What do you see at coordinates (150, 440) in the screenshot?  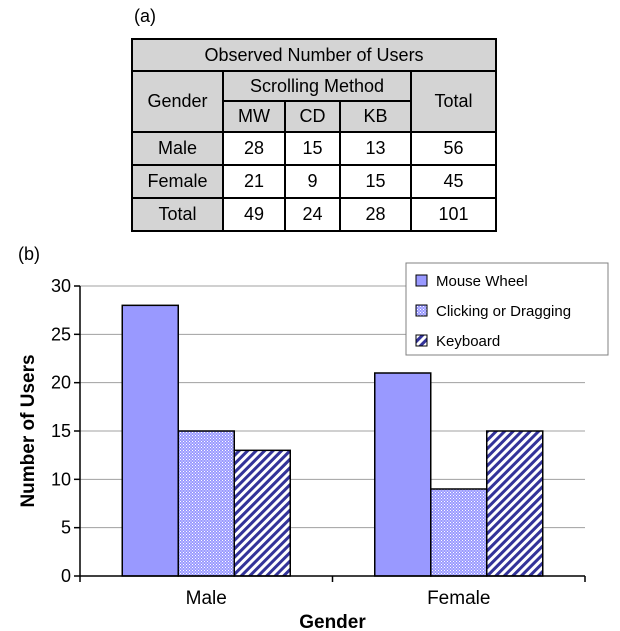 I see `bar-mouse-wheel-male` at bounding box center [150, 440].